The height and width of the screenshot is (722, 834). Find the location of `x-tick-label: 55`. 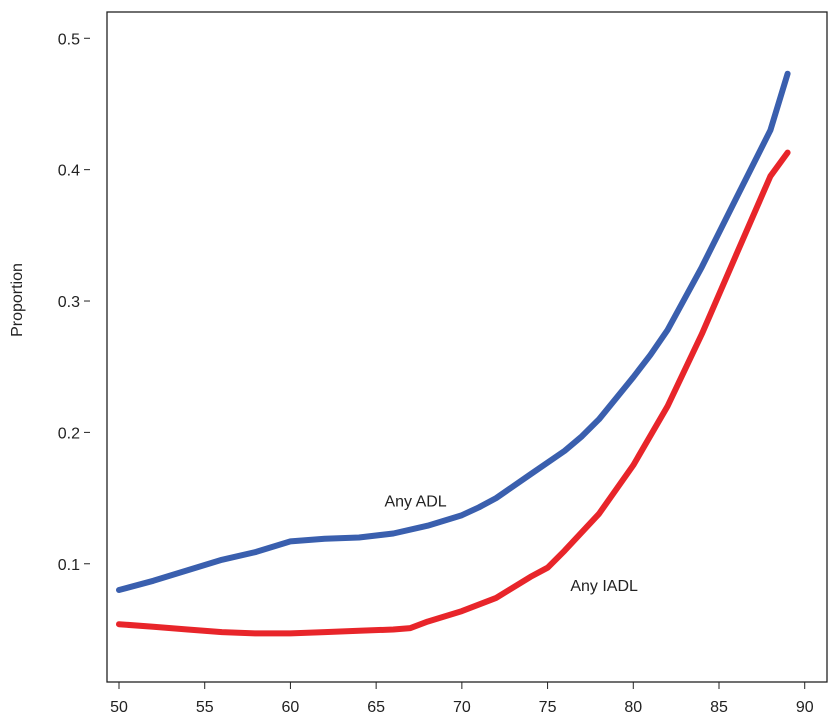

x-tick-label: 55 is located at coordinates (205, 707).